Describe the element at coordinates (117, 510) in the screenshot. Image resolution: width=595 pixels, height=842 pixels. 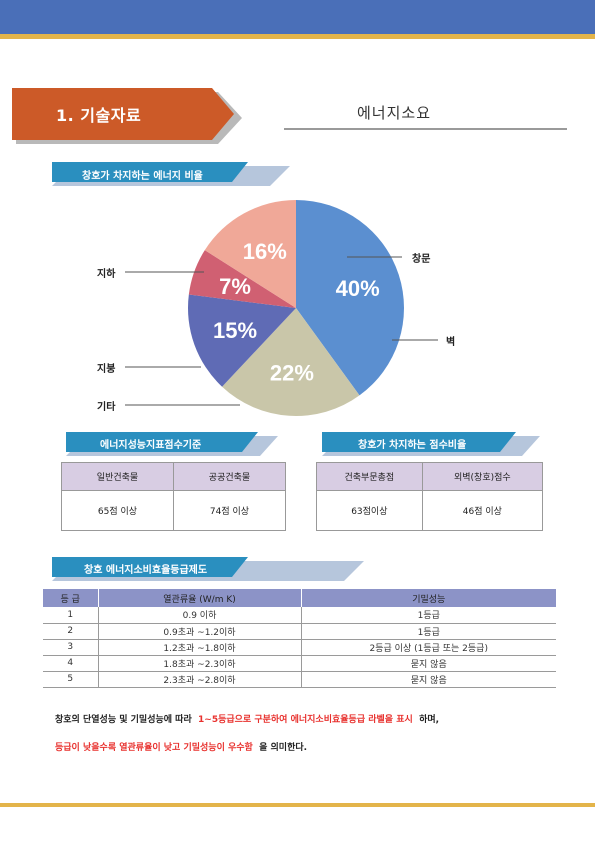
I see `value-general-building: 65점 이상` at that location.